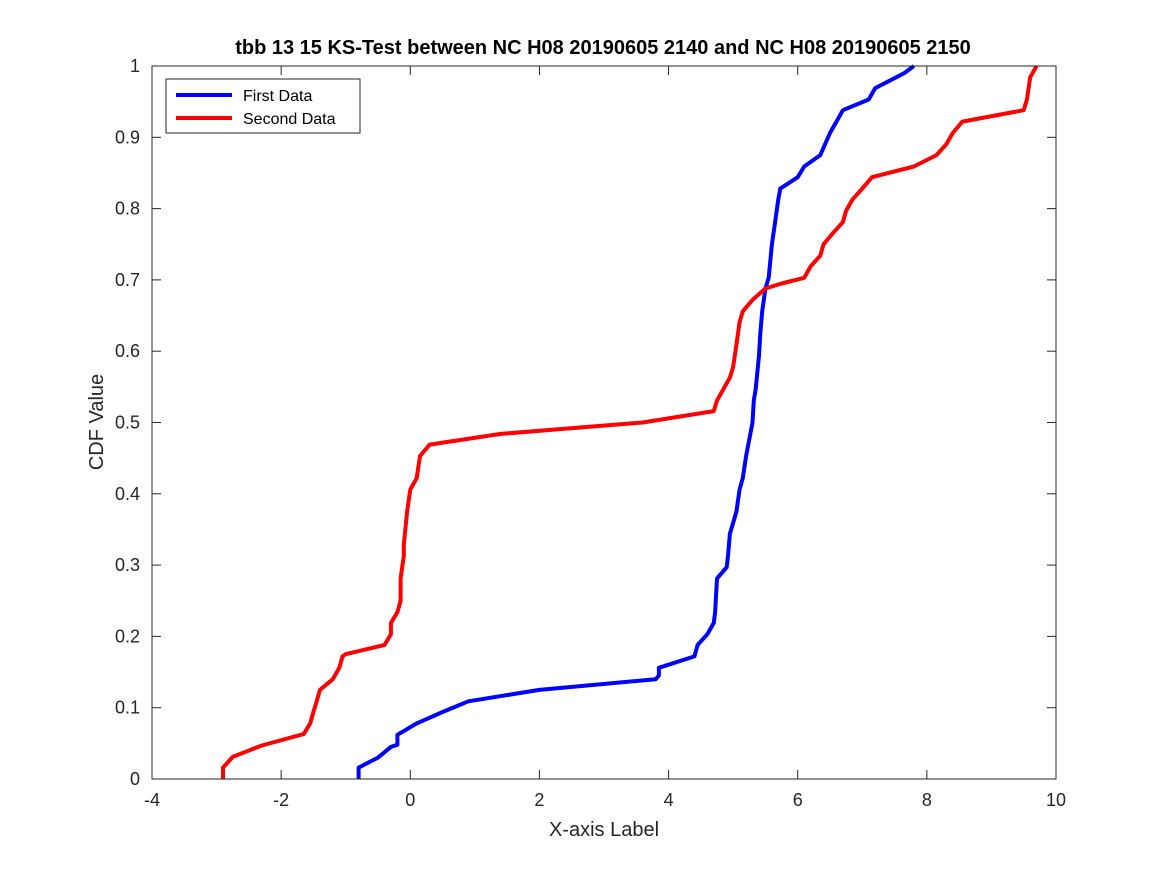 This screenshot has width=1167, height=875. Describe the element at coordinates (152, 800) in the screenshot. I see `x-tick-label: -4` at that location.